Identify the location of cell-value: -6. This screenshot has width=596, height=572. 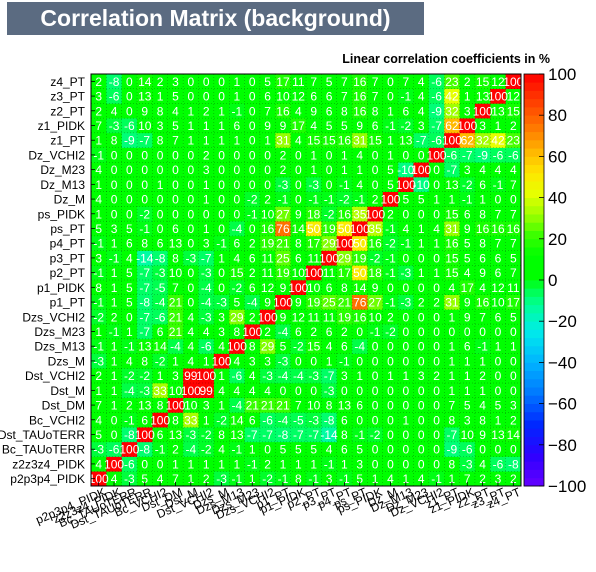
(206, 347).